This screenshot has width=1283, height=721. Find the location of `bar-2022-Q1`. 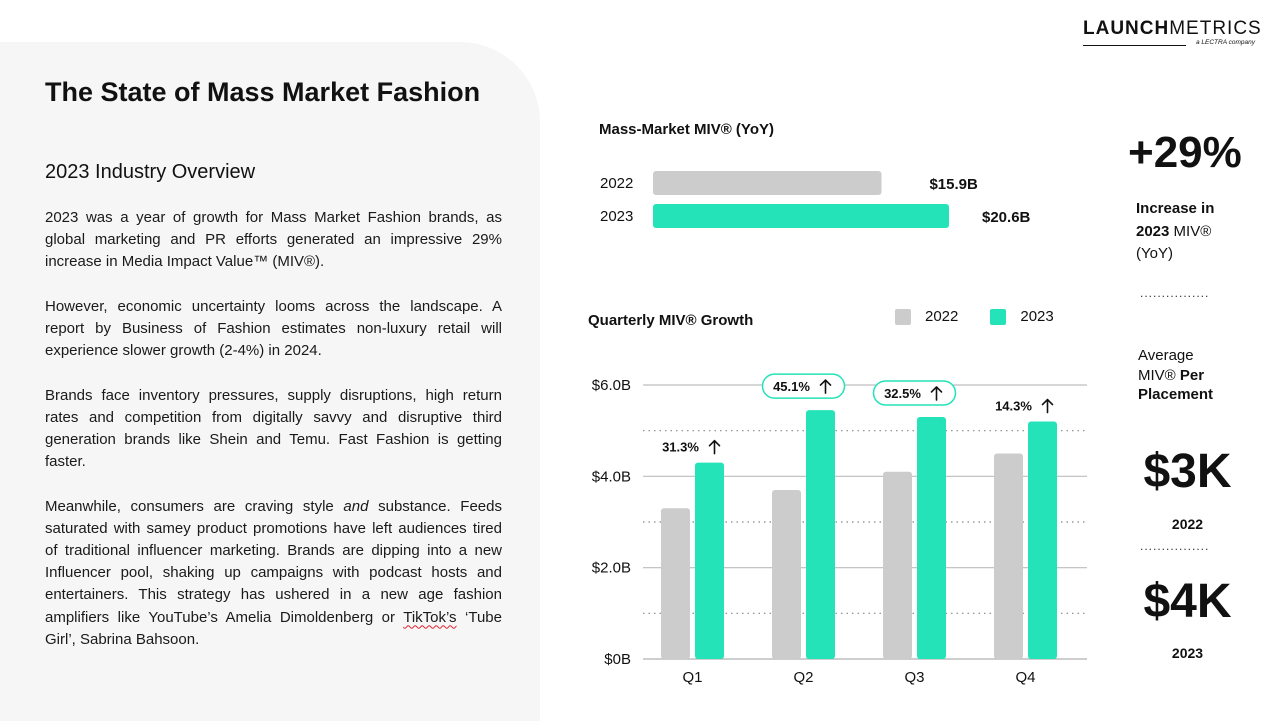

bar-2022-Q1 is located at coordinates (675, 583).